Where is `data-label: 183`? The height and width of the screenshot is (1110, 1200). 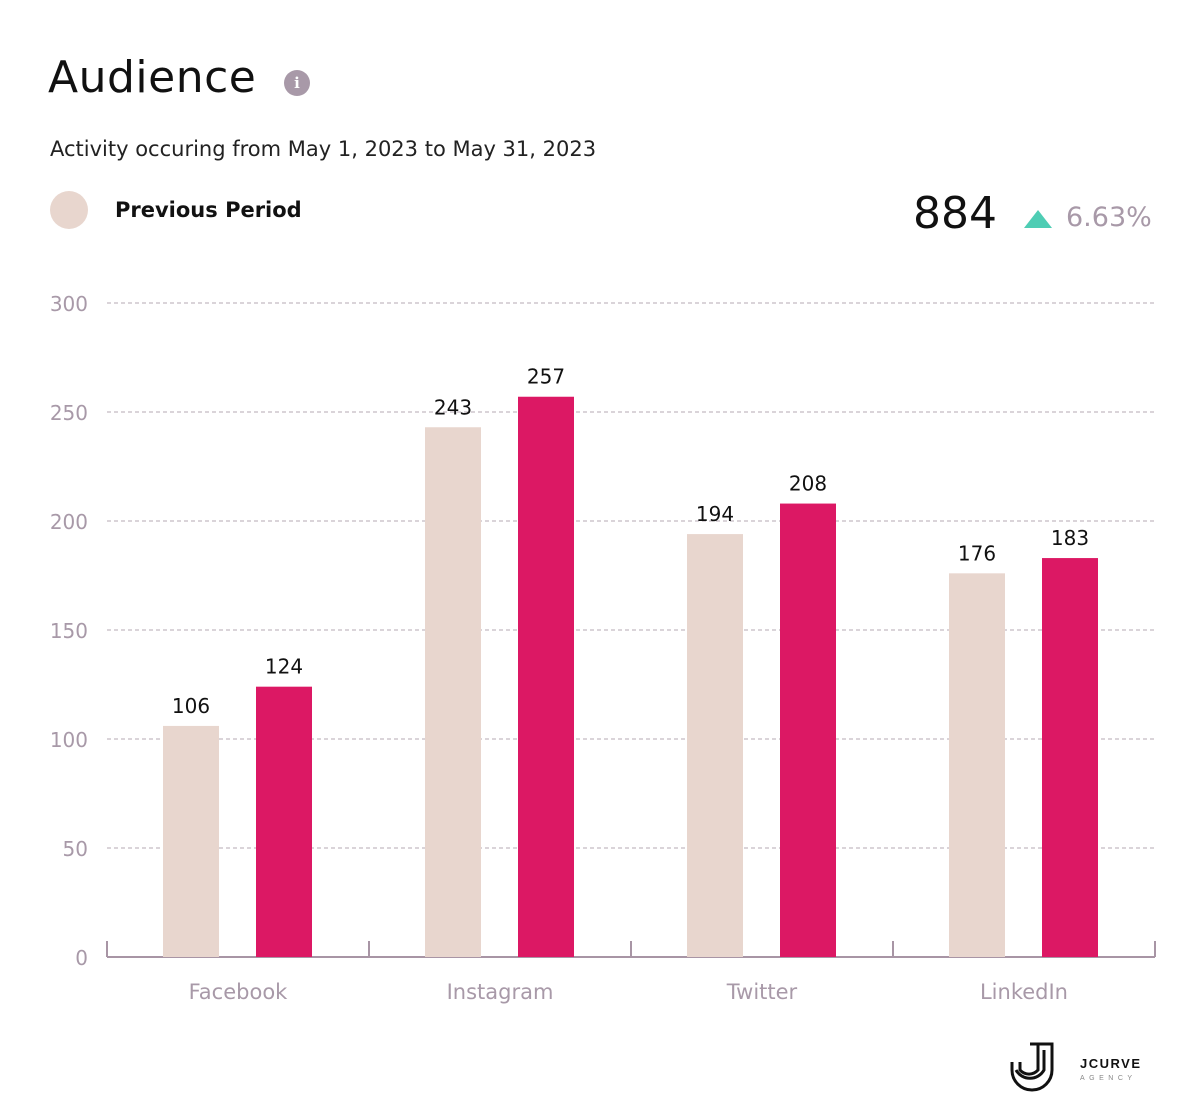
data-label: 183 is located at coordinates (1070, 538).